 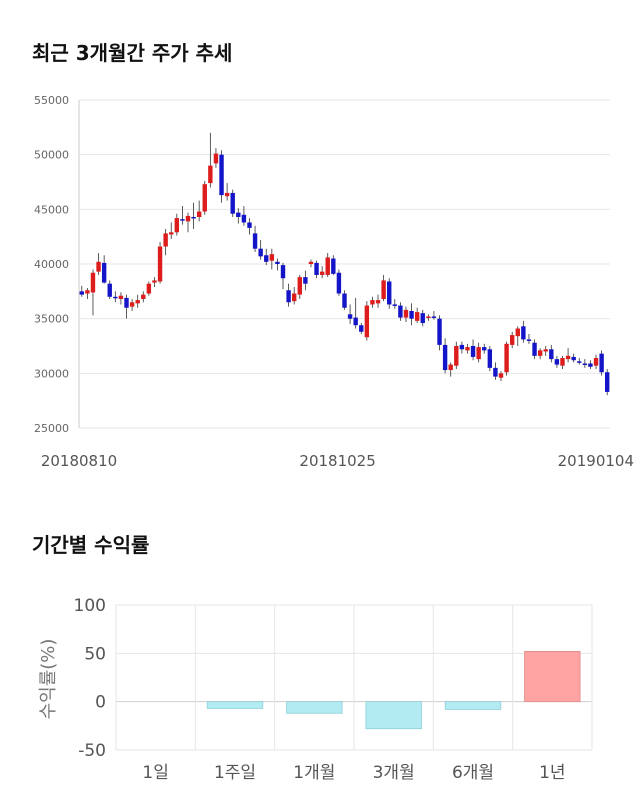 What do you see at coordinates (91, 545) in the screenshot?
I see `period-returns-title: 기간별 수익률` at bounding box center [91, 545].